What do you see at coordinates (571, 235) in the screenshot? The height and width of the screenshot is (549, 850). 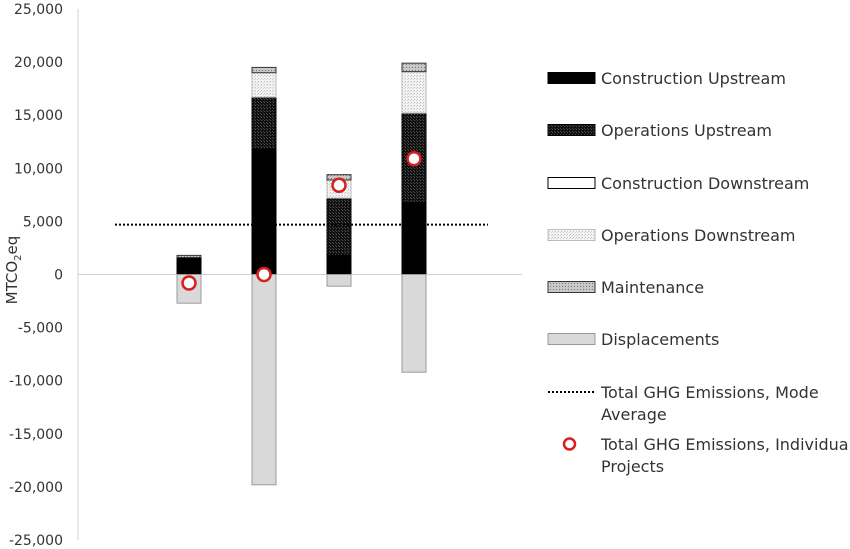 I see `legend-swatch-od` at bounding box center [571, 235].